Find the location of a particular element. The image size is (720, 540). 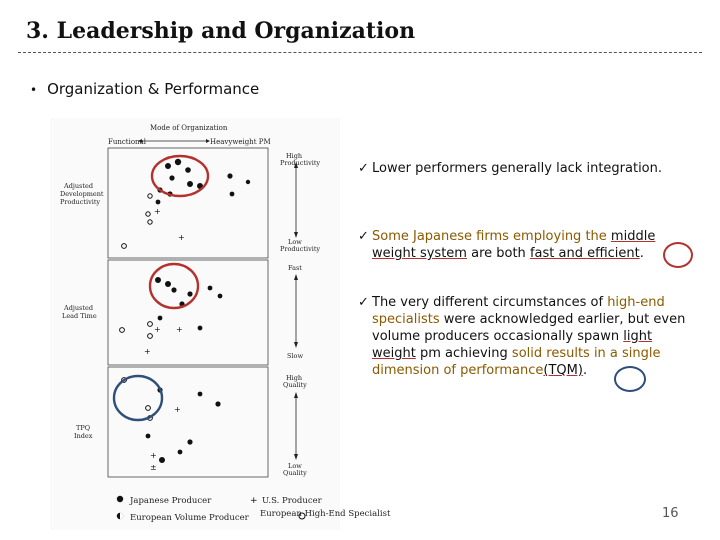

page-number: 16 is located at coordinates (670, 513).